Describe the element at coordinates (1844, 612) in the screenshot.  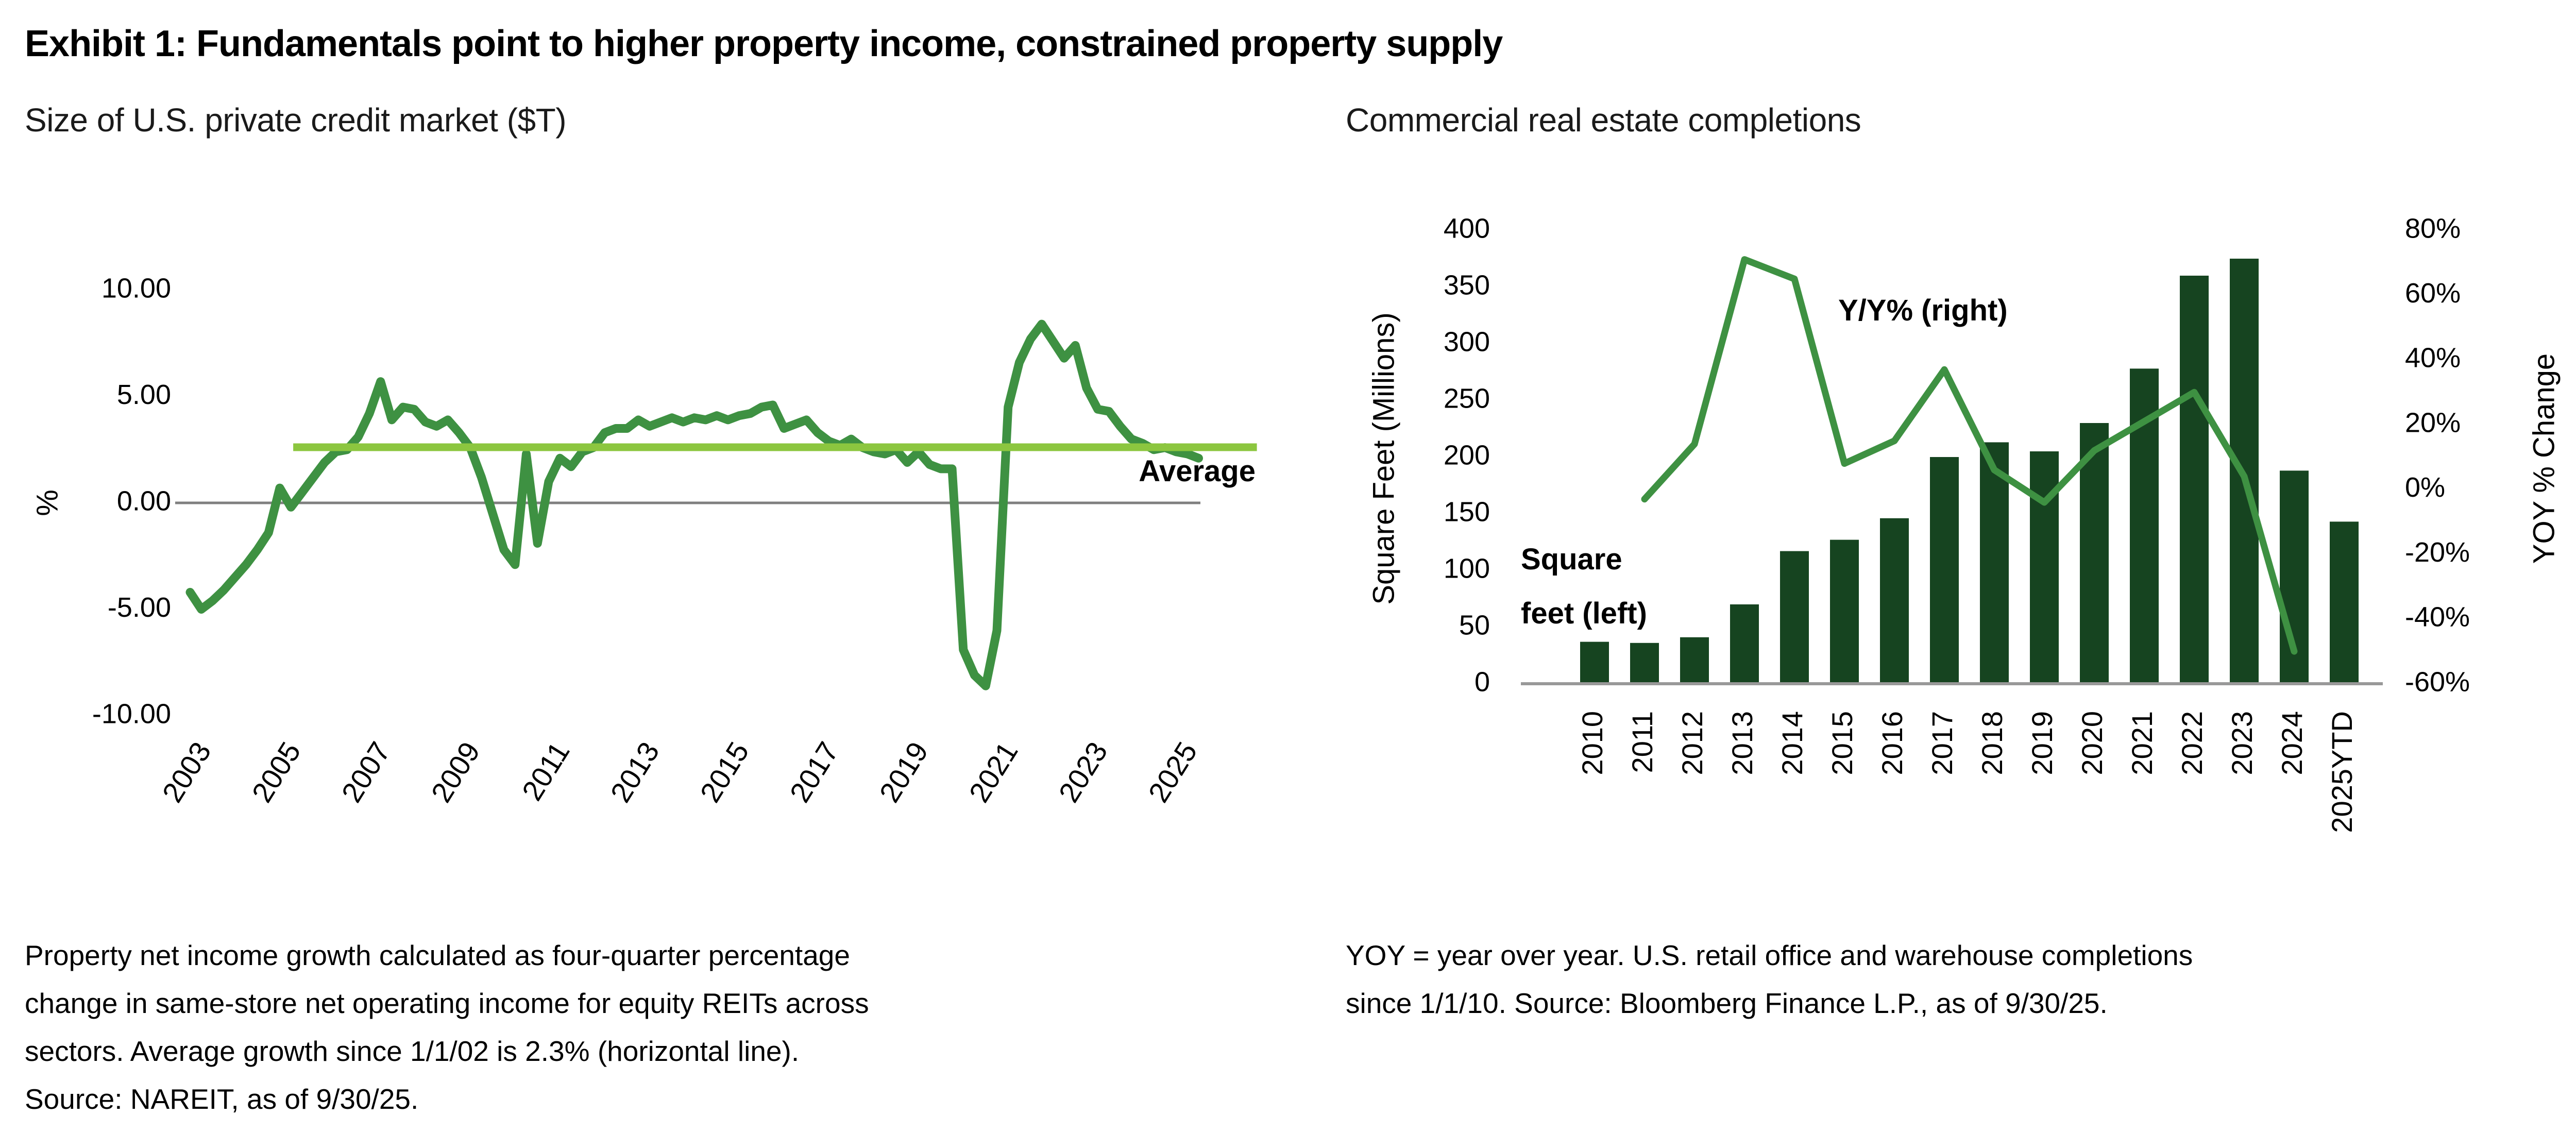
I see `bar-2015` at that location.